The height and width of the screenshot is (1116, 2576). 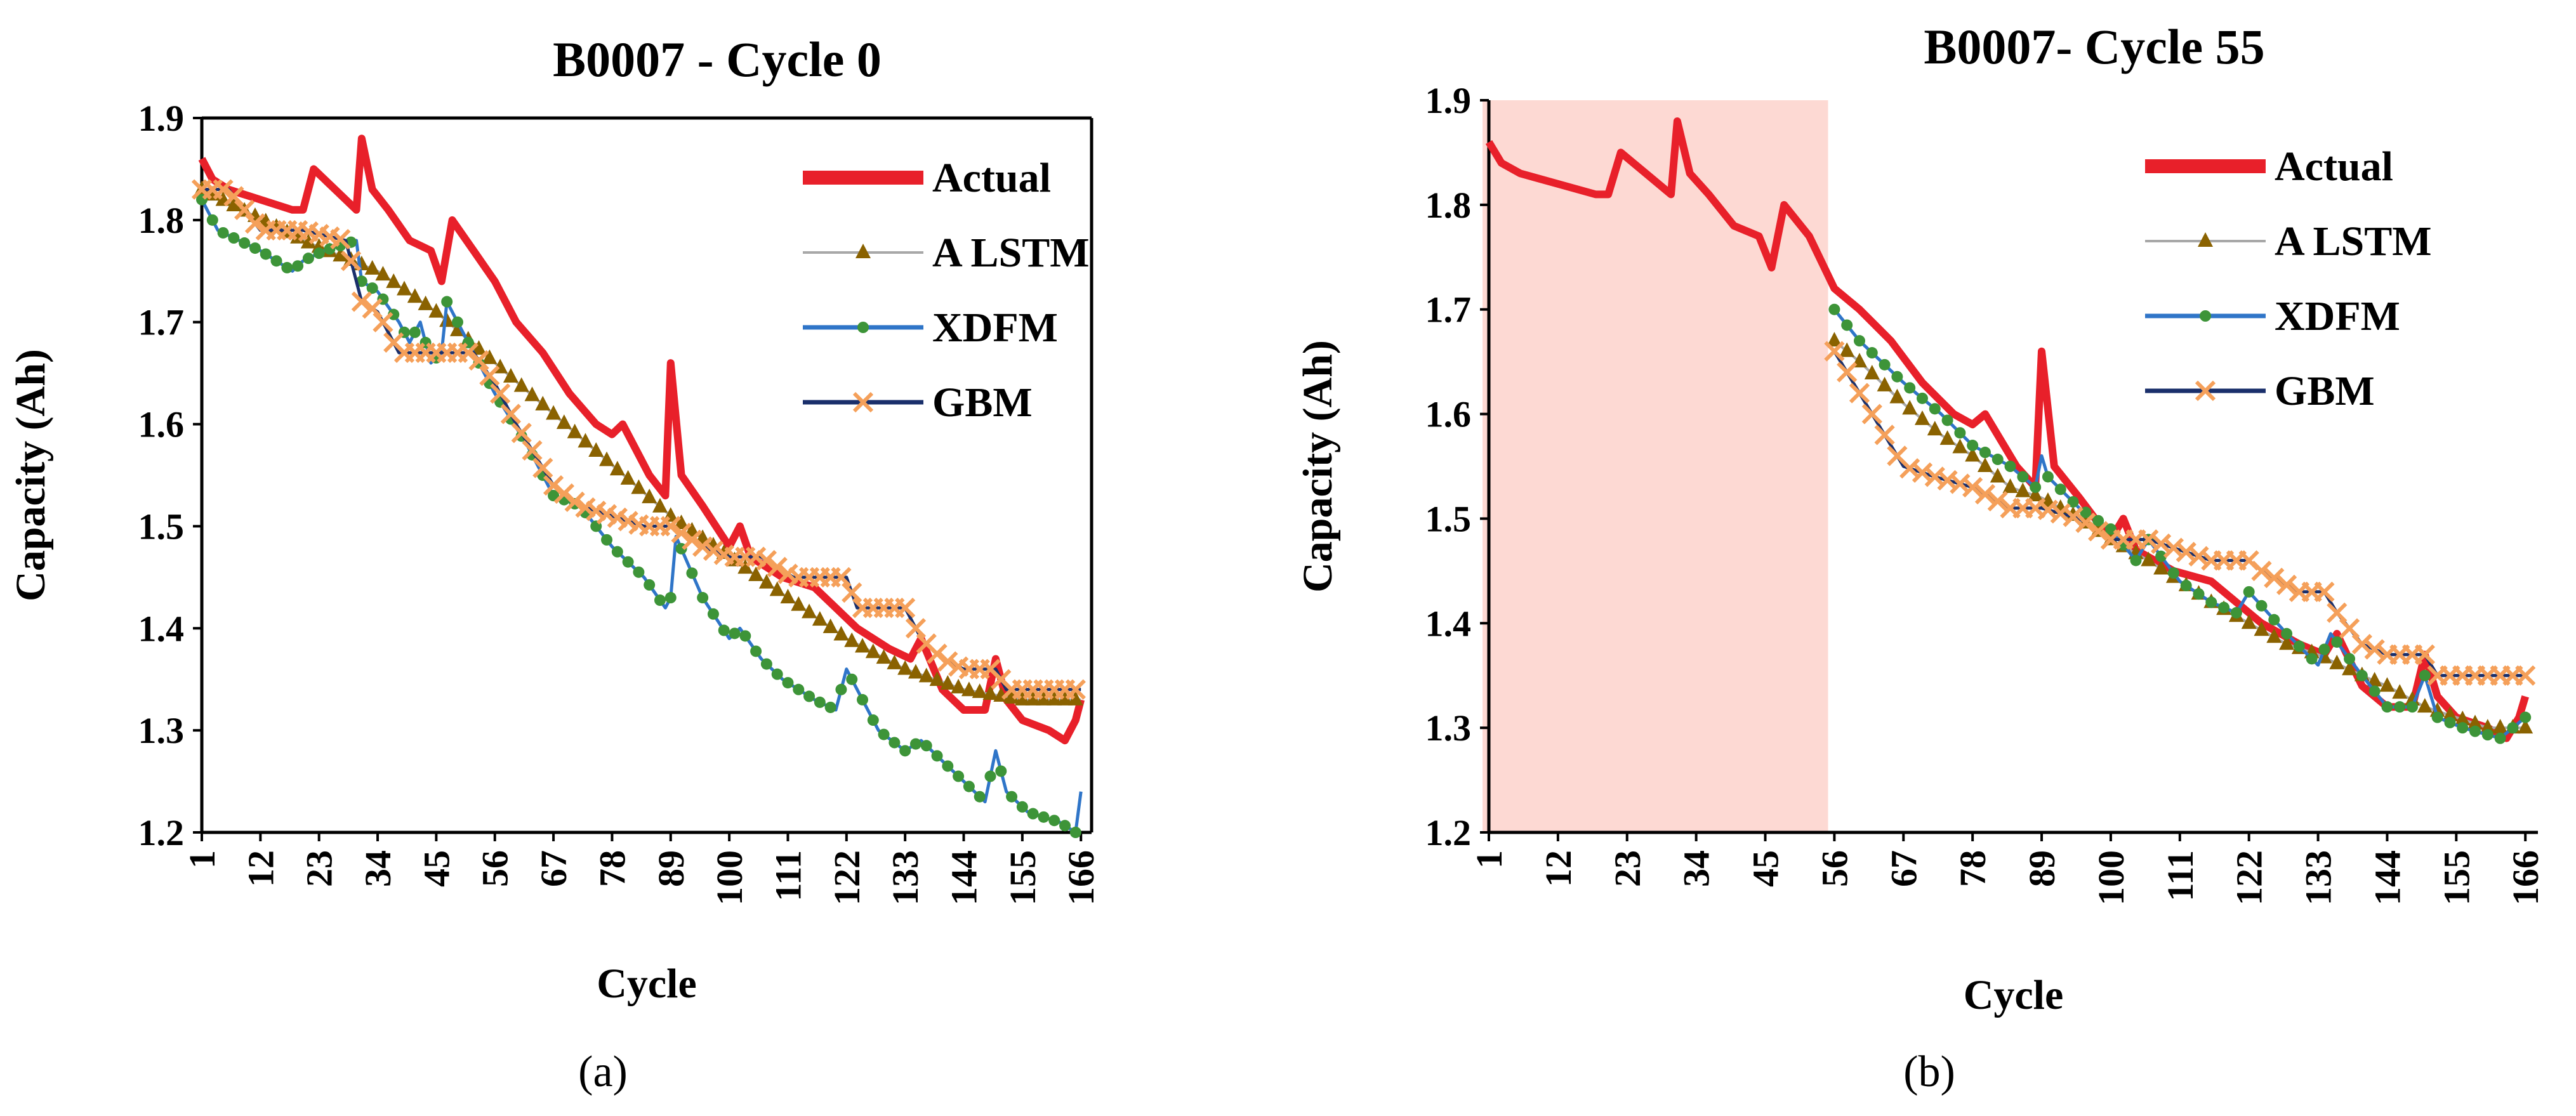 I want to click on panel-caption: (a), so click(x=603, y=1072).